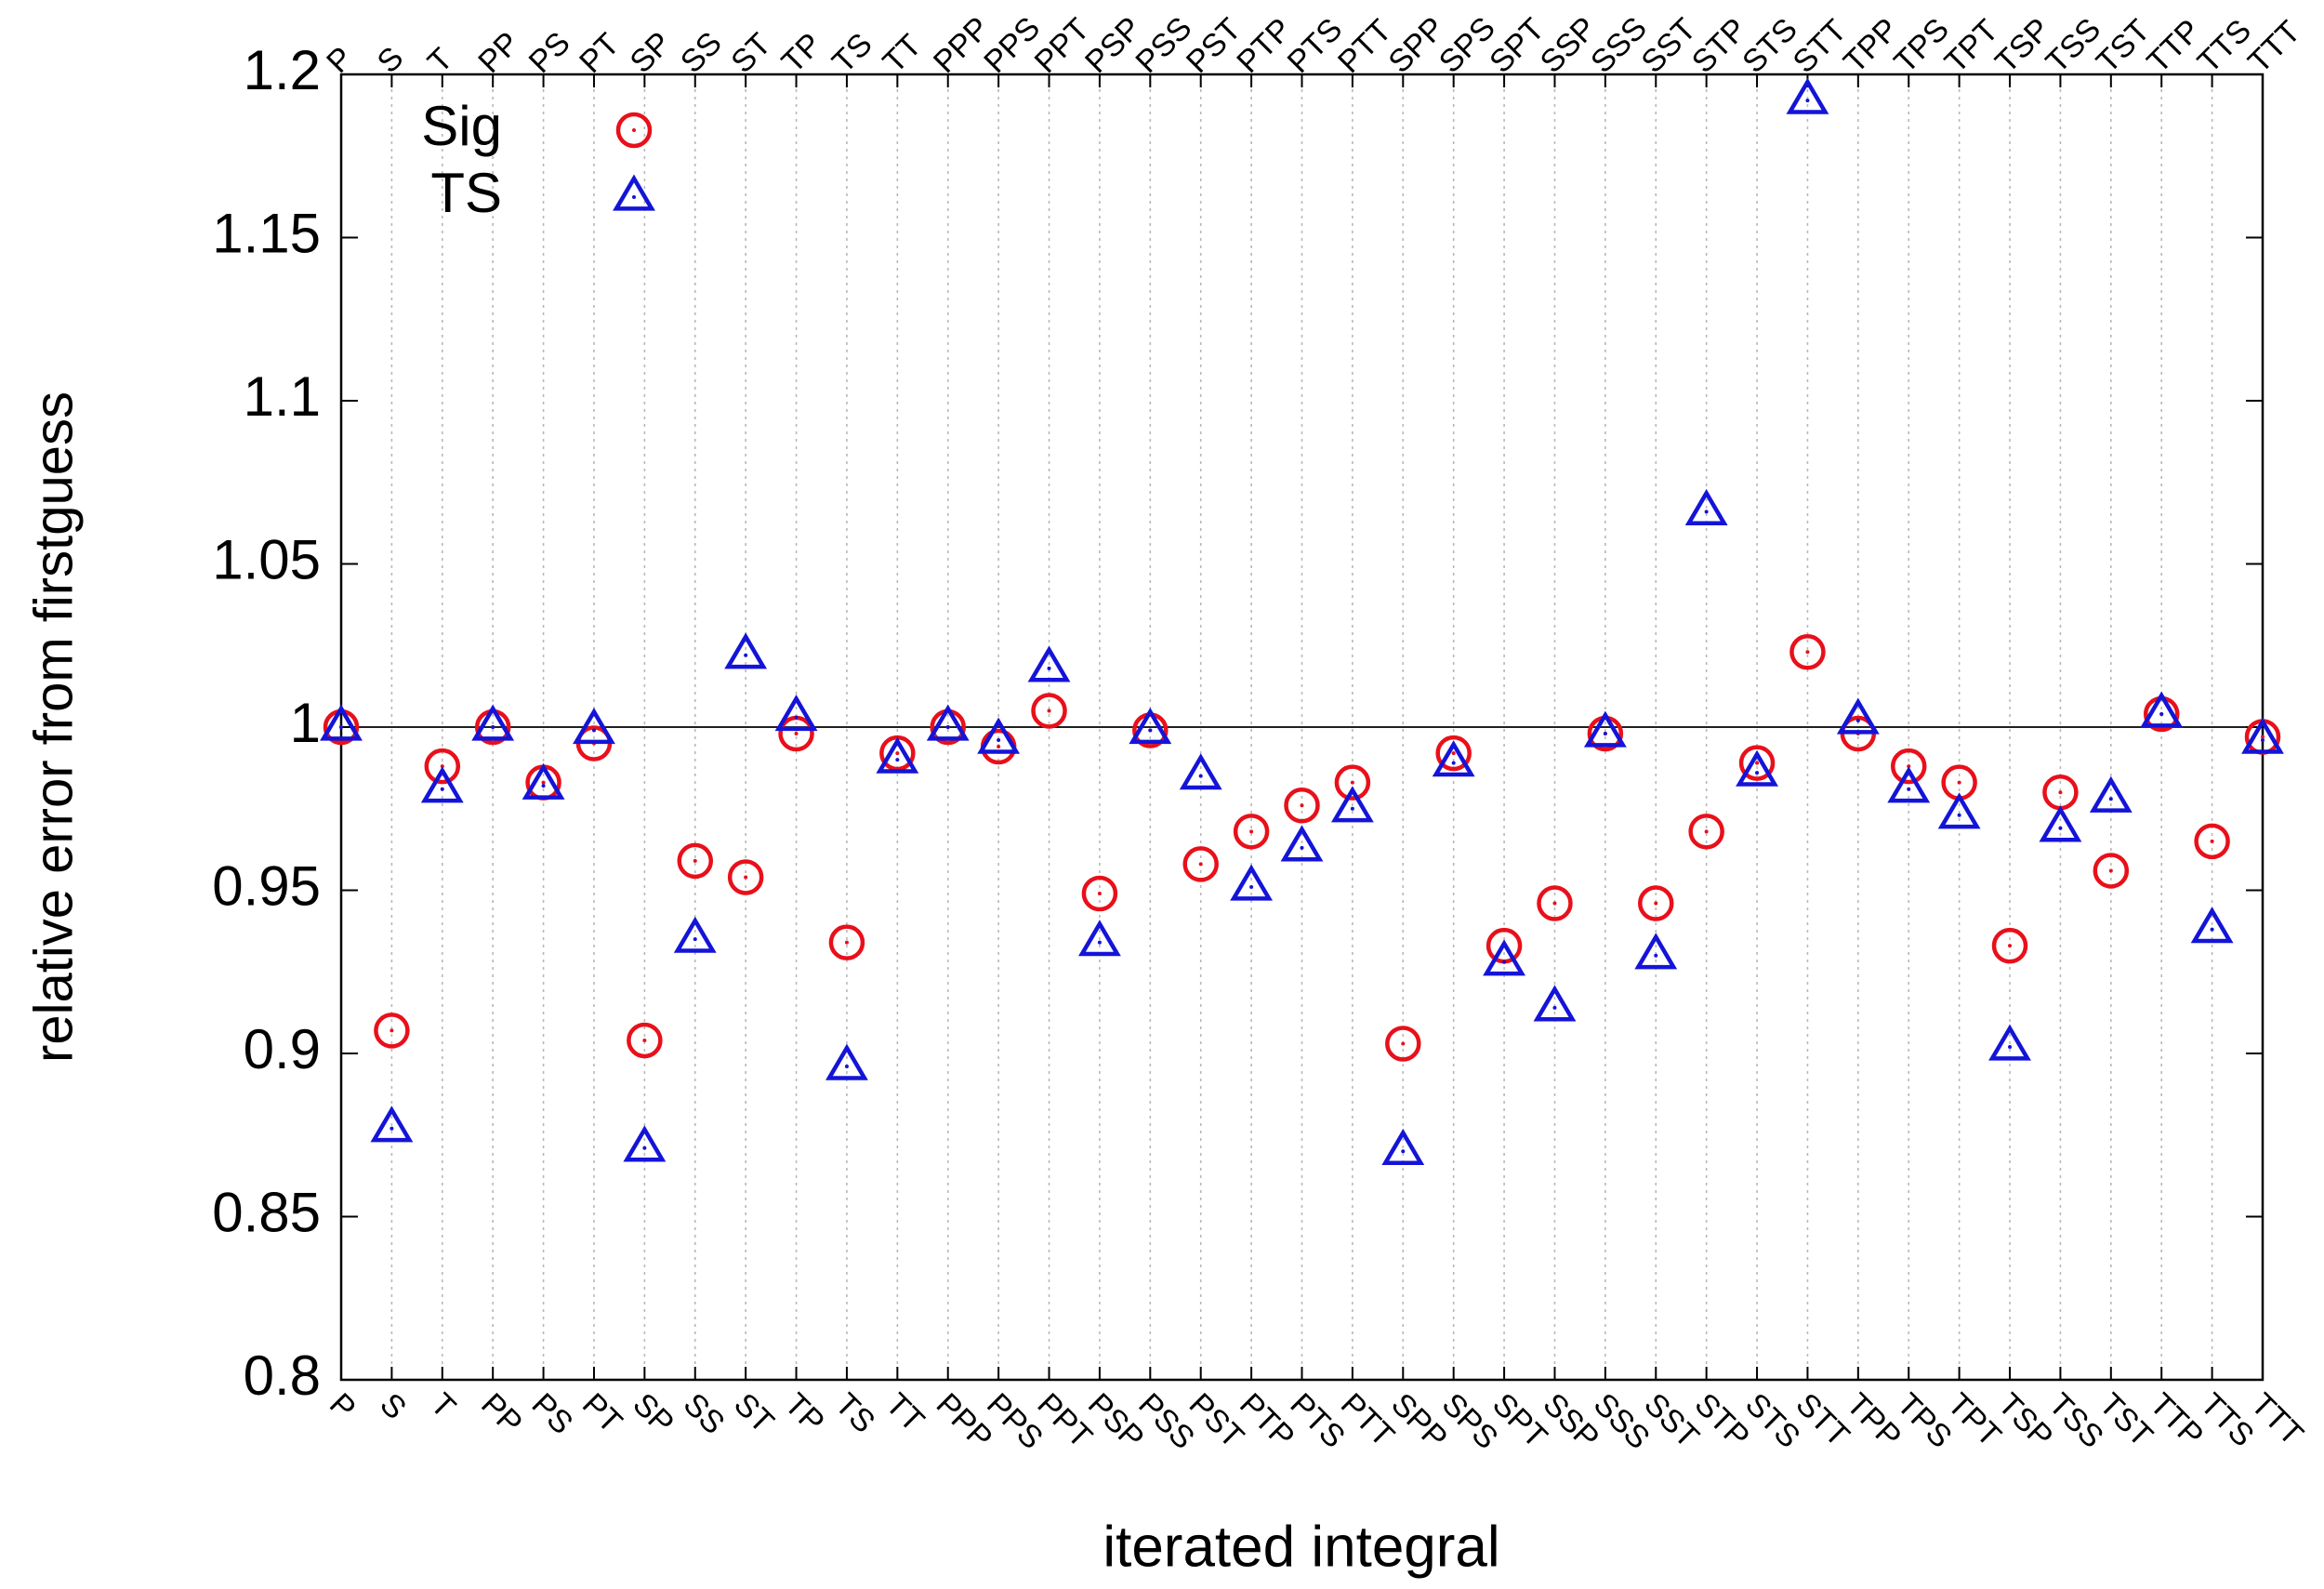  I want to click on x-tick-label: TTT, so click(2277, 1419).